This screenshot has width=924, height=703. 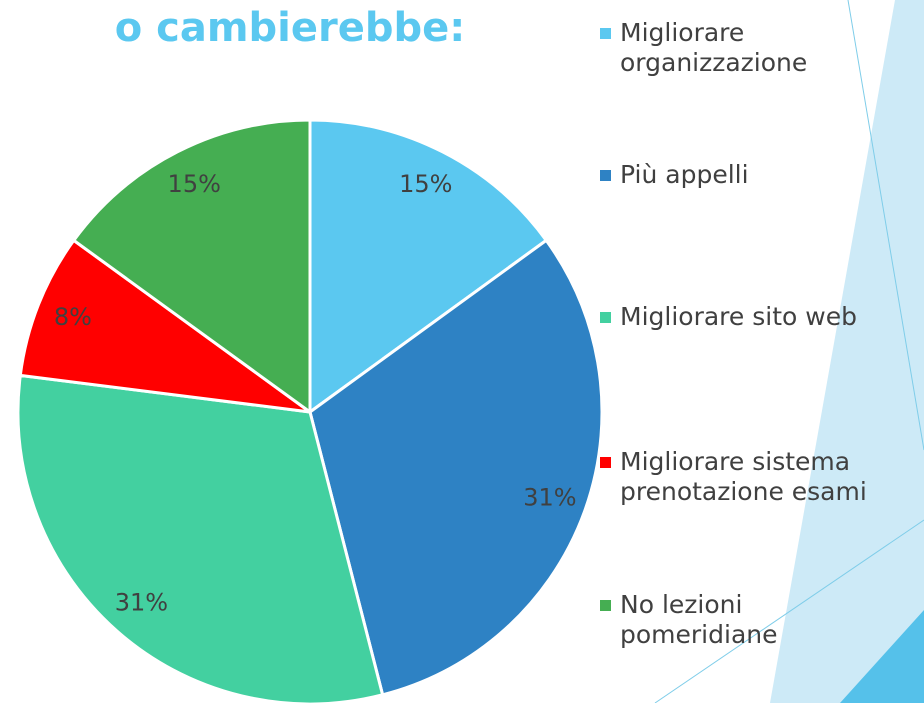 What do you see at coordinates (714, 47) in the screenshot?
I see `legend-label: Migliorare organizzazione` at bounding box center [714, 47].